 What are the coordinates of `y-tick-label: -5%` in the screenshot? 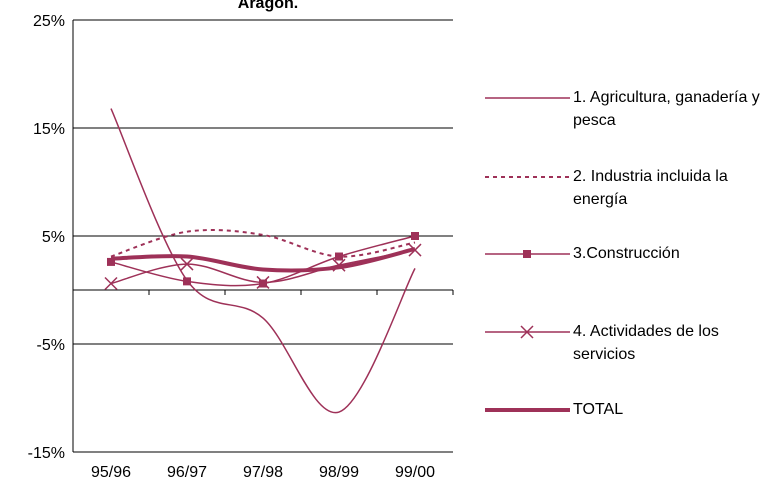 It's located at (51, 345).